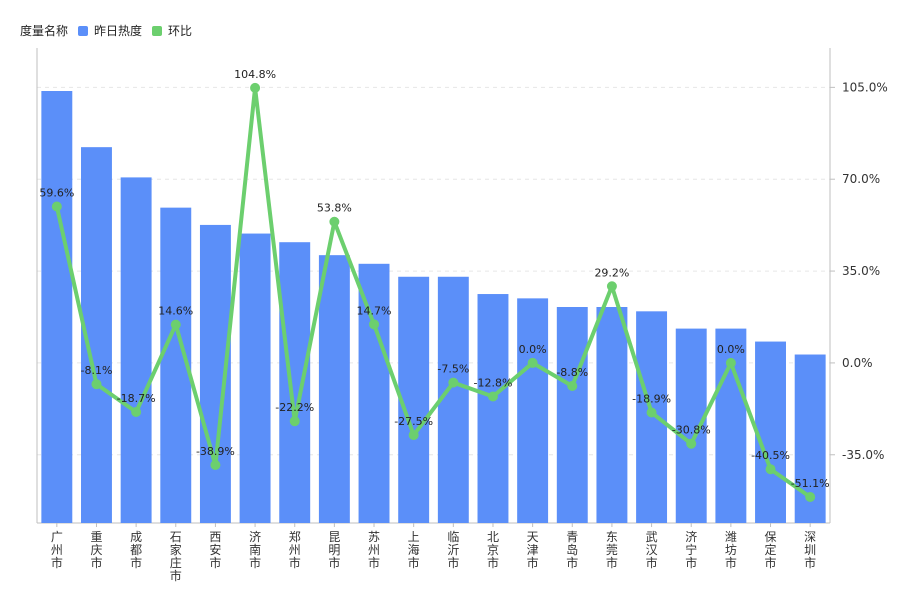 The image size is (900, 600). I want to click on data-label: -18.7%, so click(136, 398).